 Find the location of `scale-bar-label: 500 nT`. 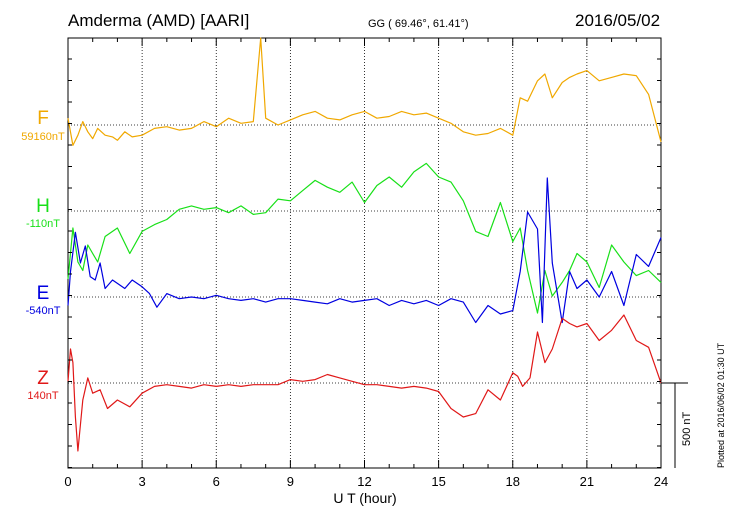

scale-bar-label: 500 nT is located at coordinates (687, 428).